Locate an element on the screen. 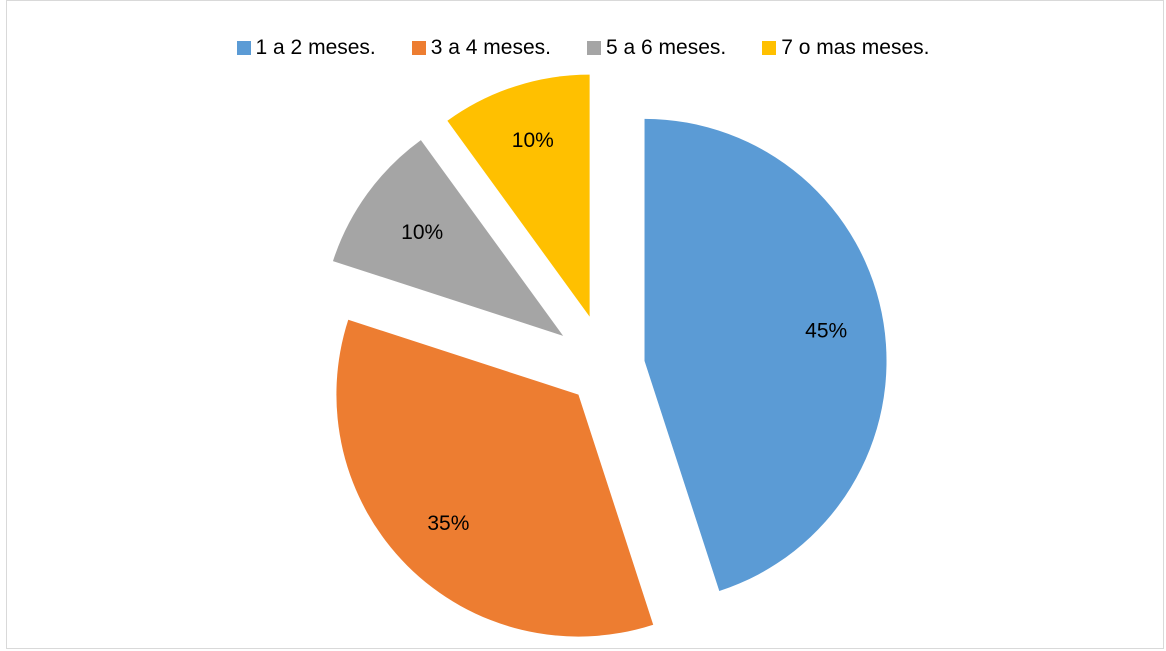 The image size is (1166, 651). data-label-2: 35% is located at coordinates (448, 523).